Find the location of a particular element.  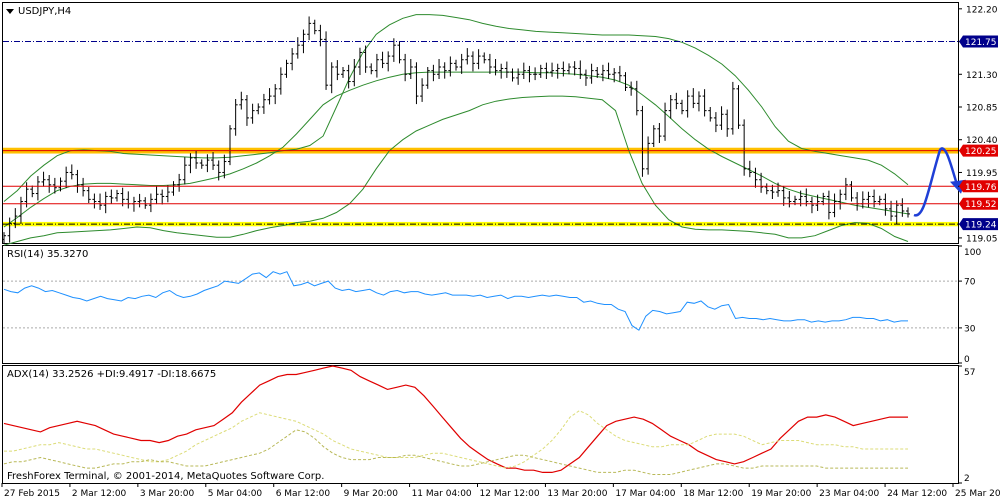

time-tick-label: 6 Mar 12:00 is located at coordinates (303, 494).